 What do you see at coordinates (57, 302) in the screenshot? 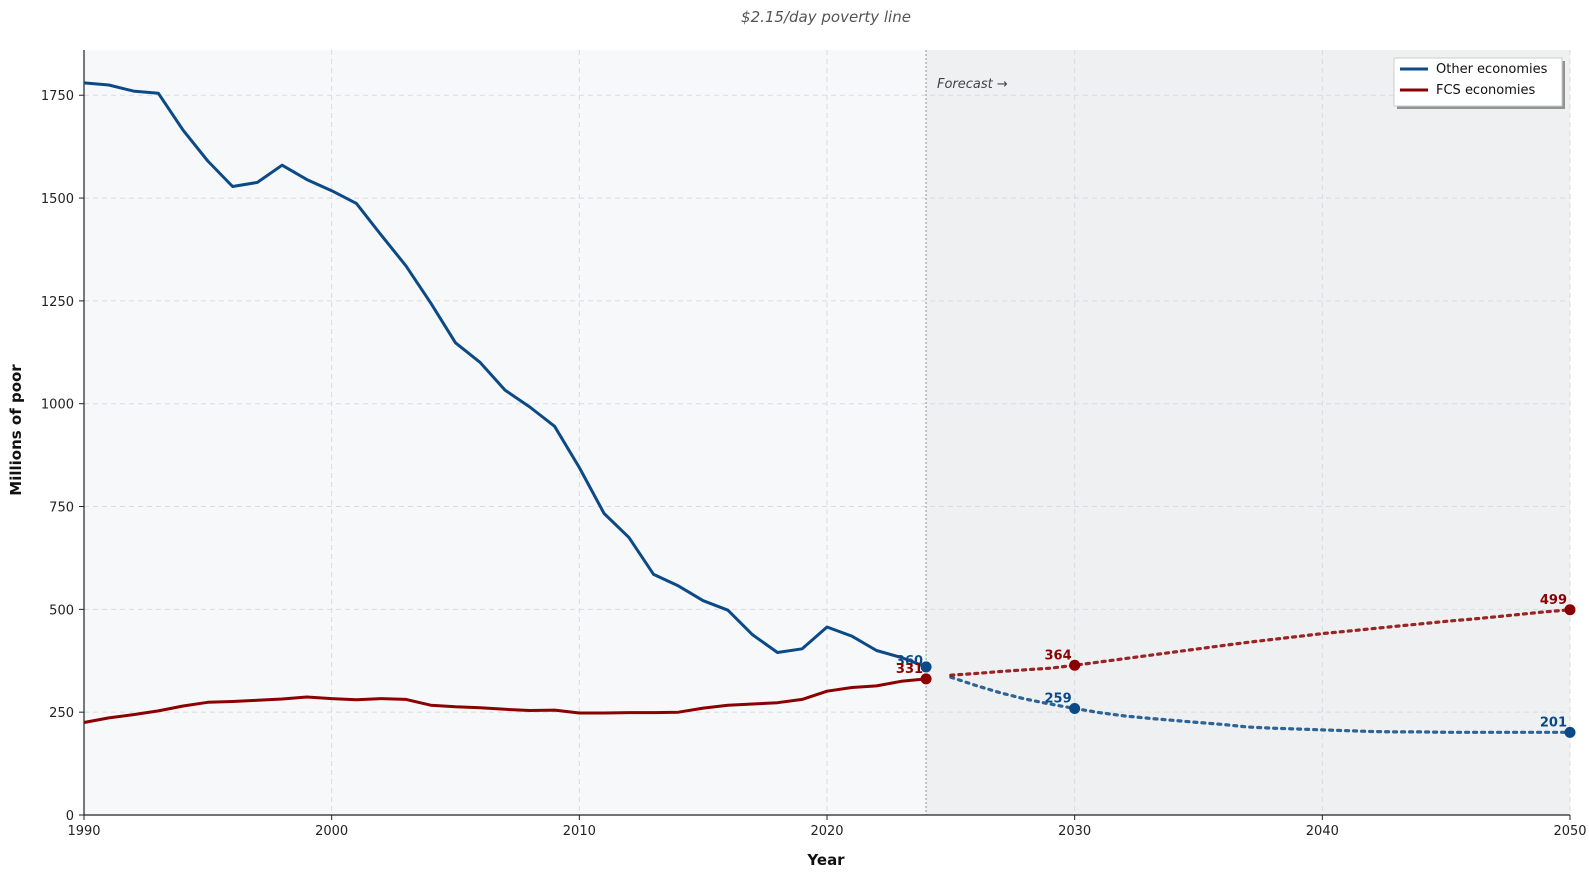
I see `y-tick-label: 1250` at bounding box center [57, 302].